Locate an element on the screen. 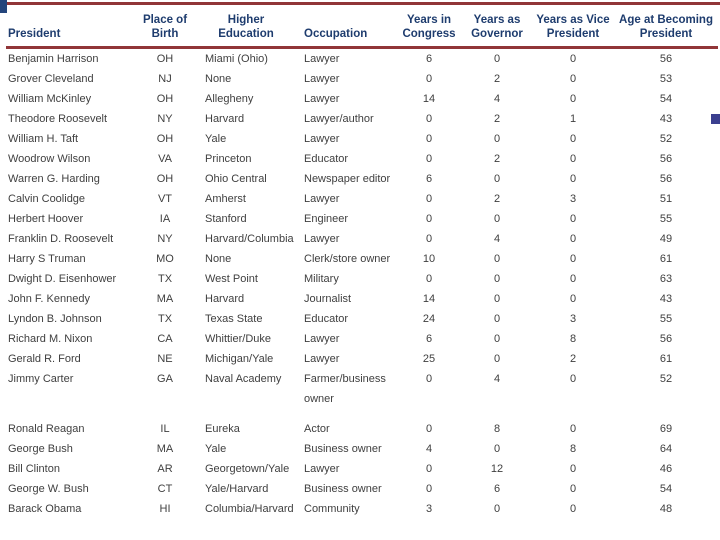 The height and width of the screenshot is (540, 720). cell-birth: VT is located at coordinates (165, 199).